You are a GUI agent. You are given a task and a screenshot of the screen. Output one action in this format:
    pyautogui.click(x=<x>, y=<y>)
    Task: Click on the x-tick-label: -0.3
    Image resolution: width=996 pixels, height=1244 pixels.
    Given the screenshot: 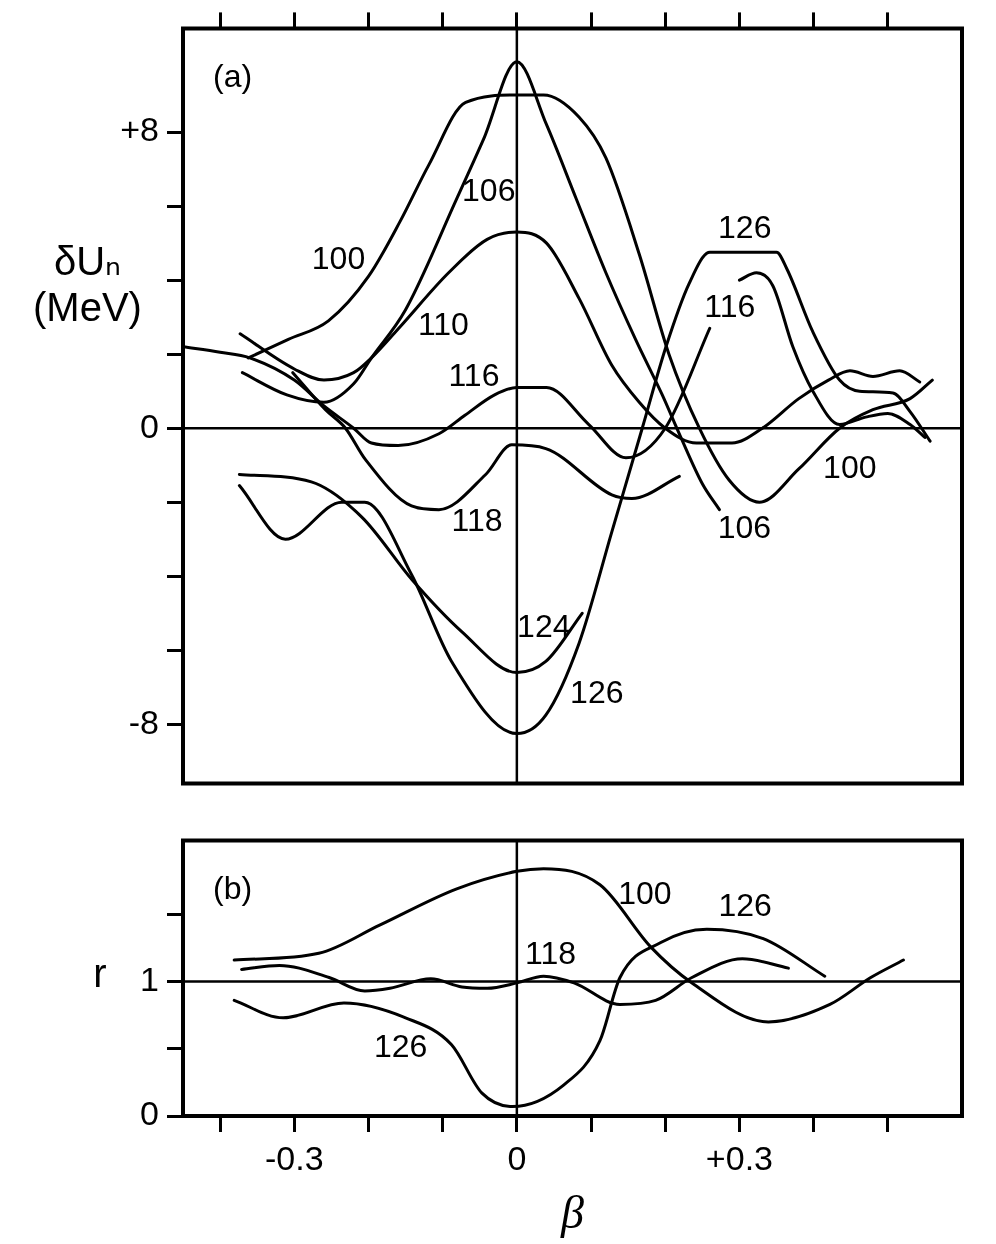 What is the action you would take?
    pyautogui.click(x=294, y=1157)
    